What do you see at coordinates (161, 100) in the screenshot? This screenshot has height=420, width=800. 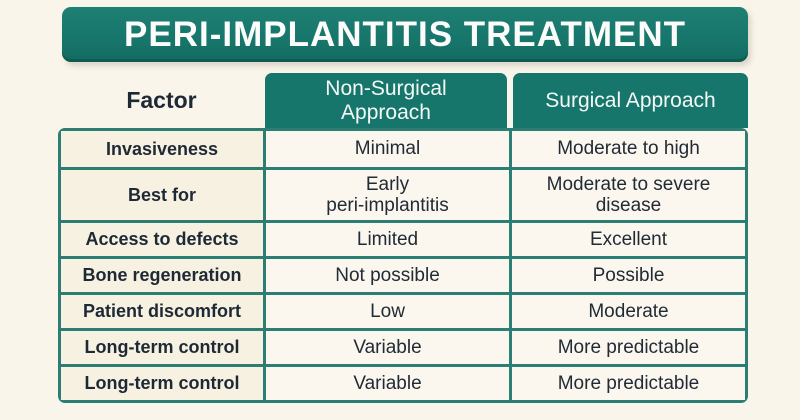 I see `column-header-factor: Factor` at bounding box center [161, 100].